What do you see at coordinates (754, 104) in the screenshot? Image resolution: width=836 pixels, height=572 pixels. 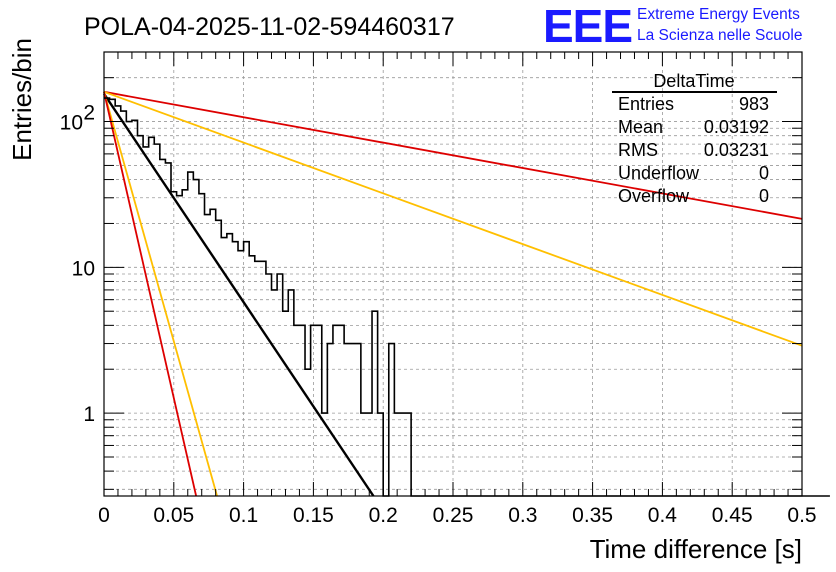 I see `stats-value-entries: 983` at bounding box center [754, 104].